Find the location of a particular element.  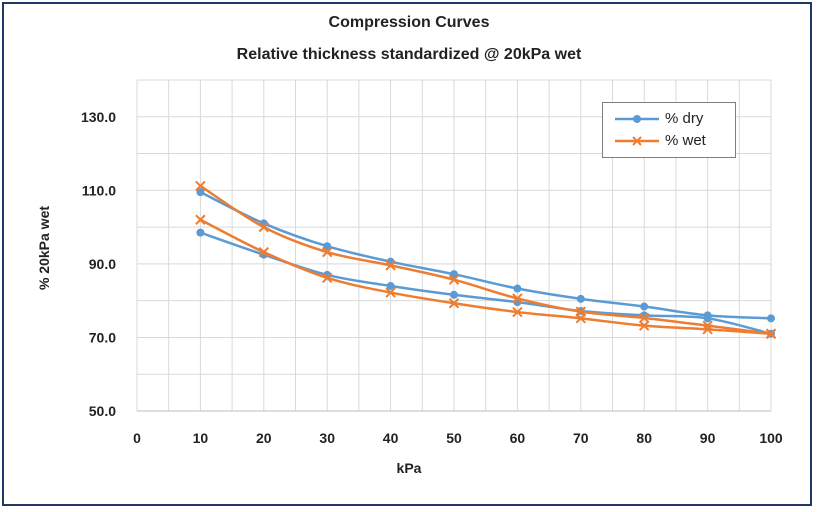

x-axis-label: kPa is located at coordinates (409, 468).